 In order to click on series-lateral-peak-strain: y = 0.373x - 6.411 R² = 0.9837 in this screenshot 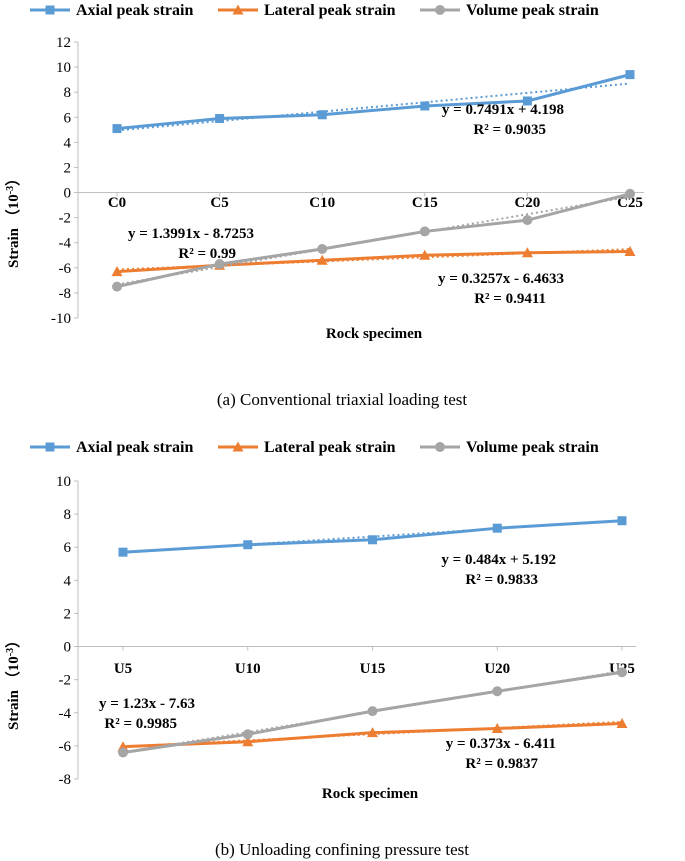, I will do `click(372, 745)`.